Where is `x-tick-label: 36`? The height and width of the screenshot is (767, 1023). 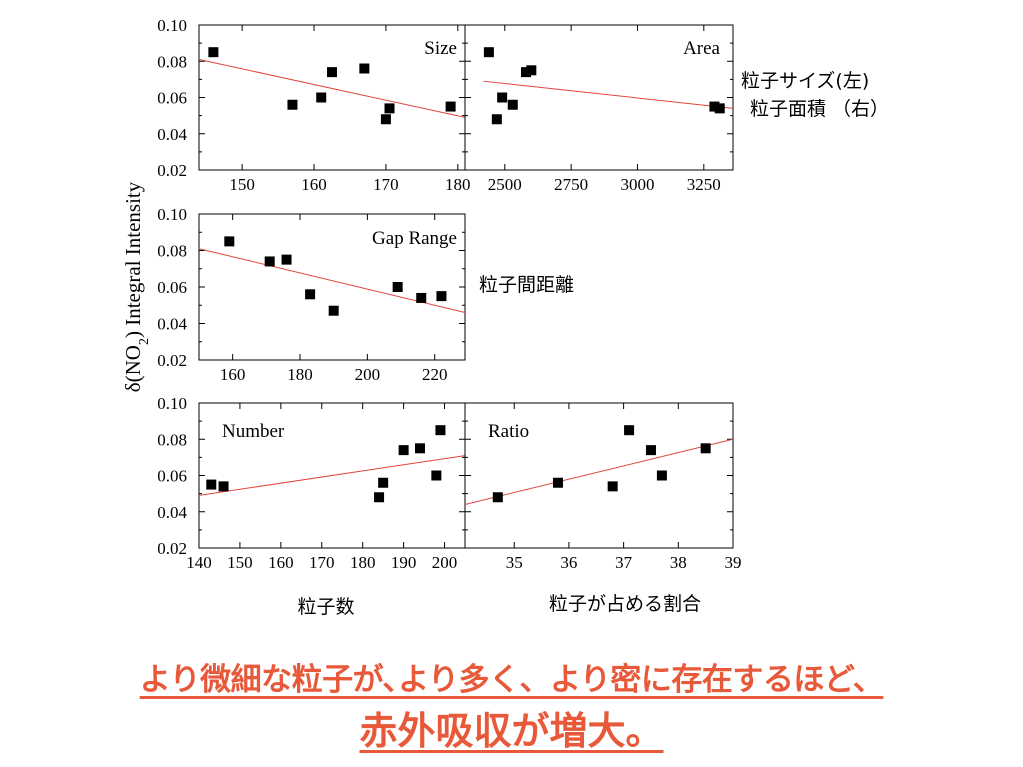
x-tick-label: 36 is located at coordinates (568, 562).